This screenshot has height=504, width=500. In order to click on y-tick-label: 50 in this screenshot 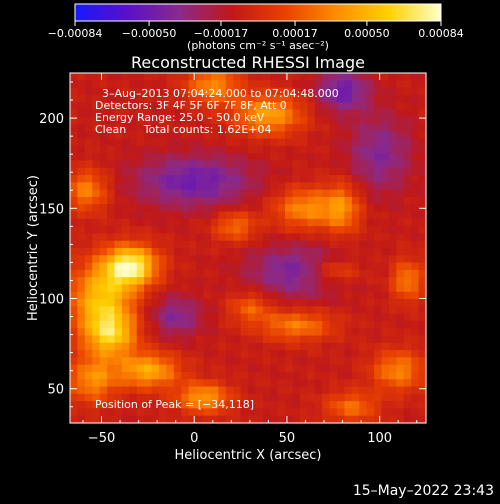, I will do `click(55, 390)`.